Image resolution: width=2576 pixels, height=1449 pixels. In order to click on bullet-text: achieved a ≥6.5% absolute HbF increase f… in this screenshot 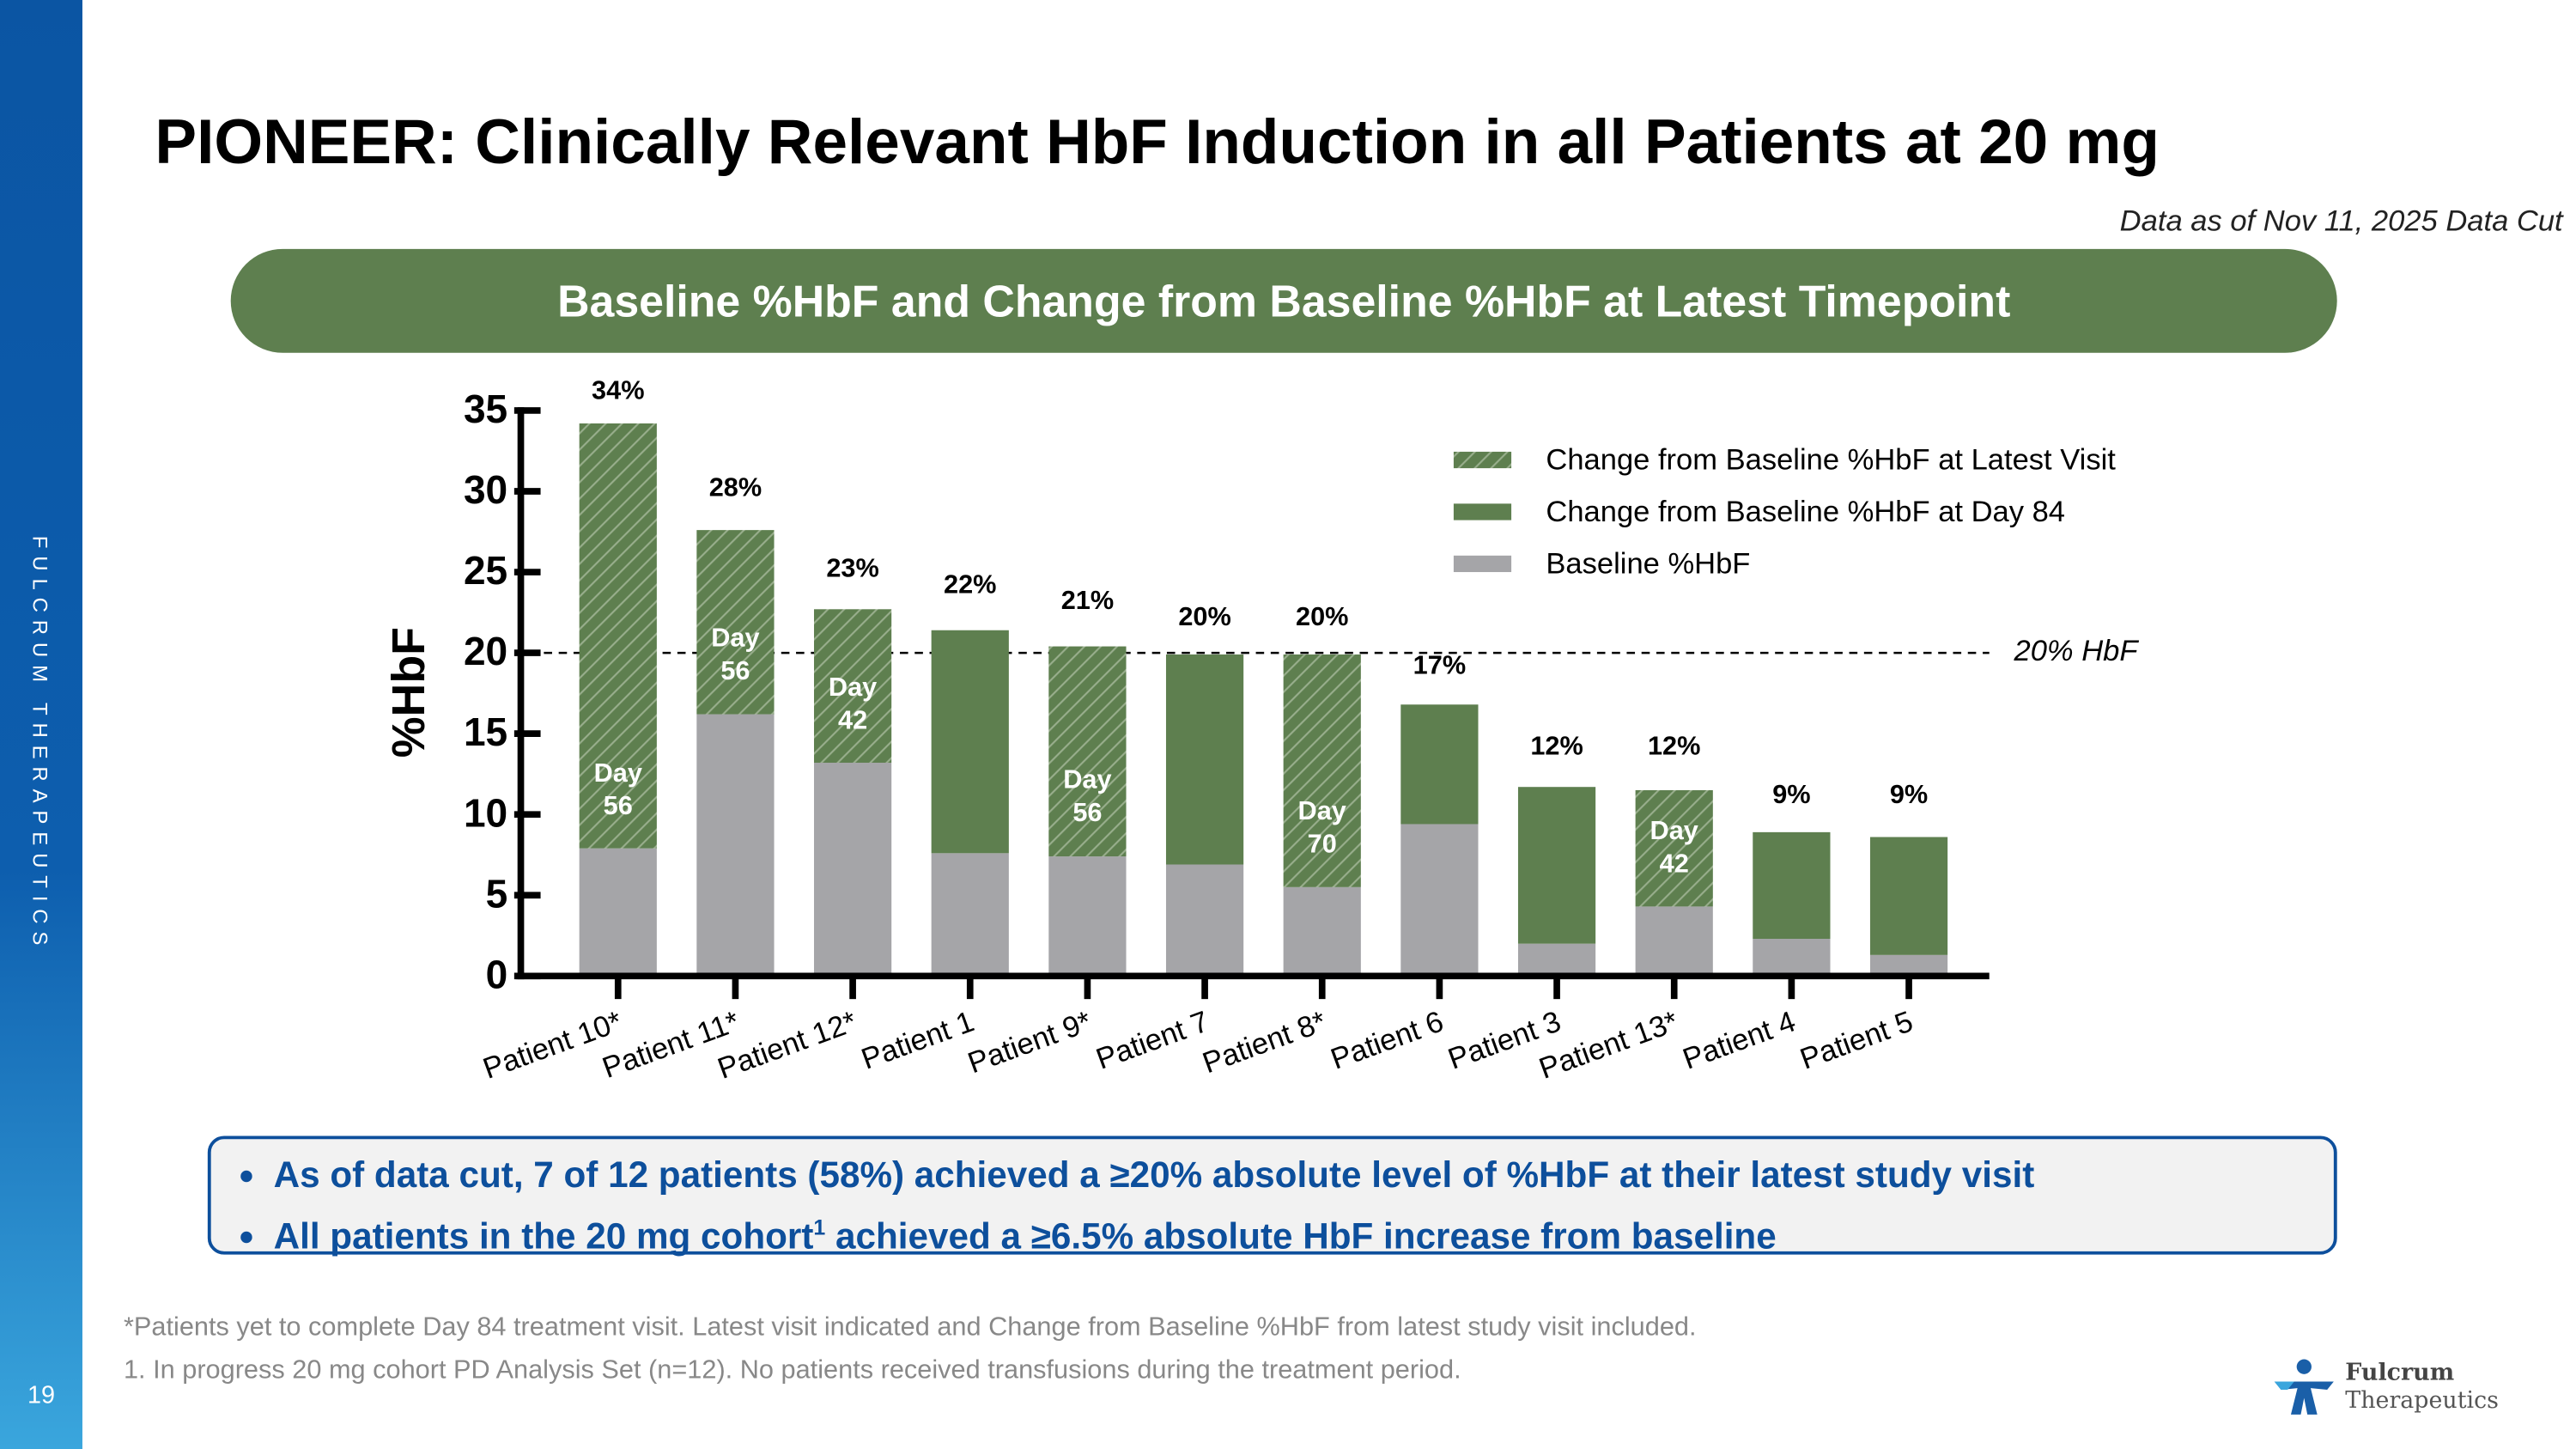, I will do `click(1301, 1236)`.